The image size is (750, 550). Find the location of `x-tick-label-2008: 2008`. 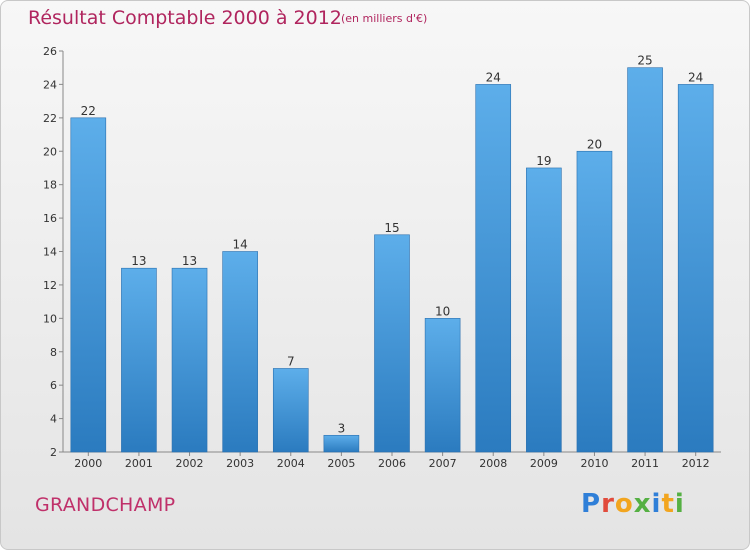

x-tick-label-2008: 2008 is located at coordinates (493, 463).